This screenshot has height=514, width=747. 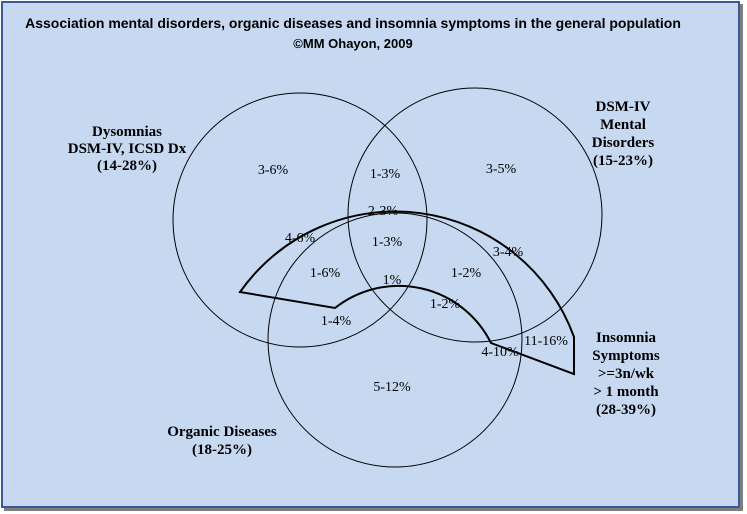 What do you see at coordinates (501, 169) in the screenshot?
I see `region-mental-only: 3-5%` at bounding box center [501, 169].